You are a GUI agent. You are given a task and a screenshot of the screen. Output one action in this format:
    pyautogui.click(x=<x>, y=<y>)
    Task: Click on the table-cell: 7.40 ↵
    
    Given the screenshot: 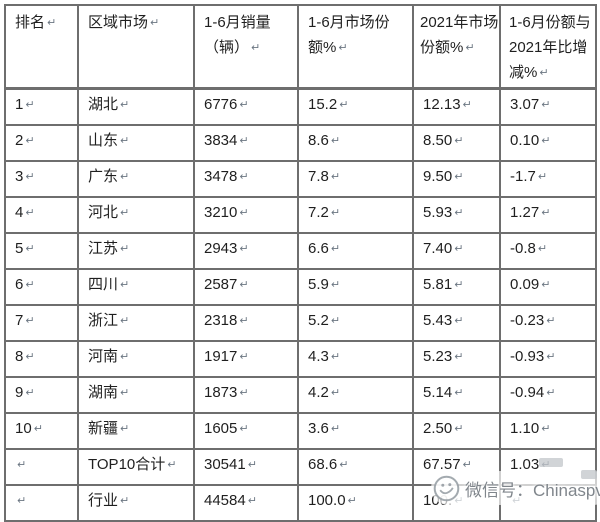 What is the action you would take?
    pyautogui.click(x=456, y=250)
    